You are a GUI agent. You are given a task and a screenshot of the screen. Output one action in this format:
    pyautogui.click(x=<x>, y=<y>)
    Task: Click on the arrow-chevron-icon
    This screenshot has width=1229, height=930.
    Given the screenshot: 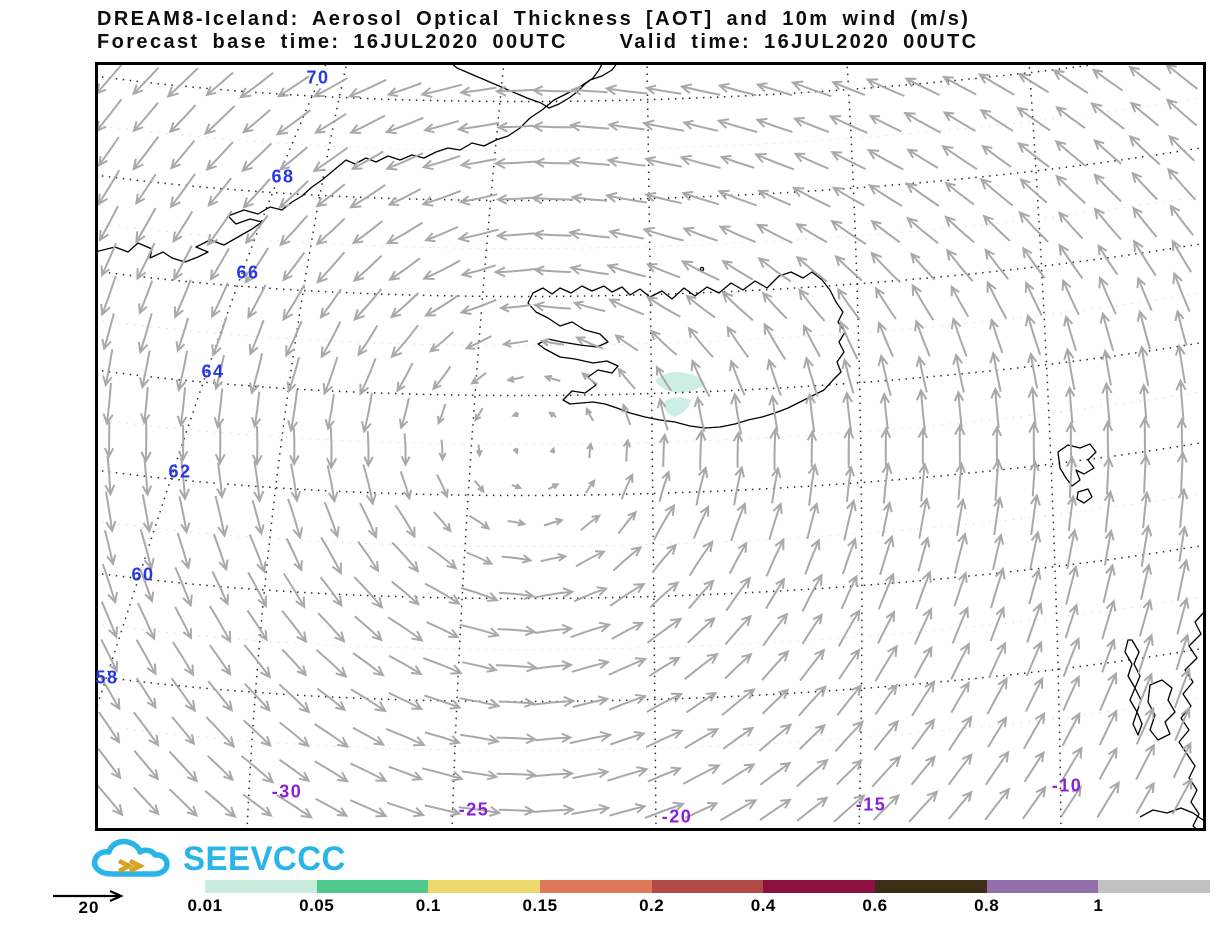 What is the action you would take?
    pyautogui.click(x=131, y=866)
    